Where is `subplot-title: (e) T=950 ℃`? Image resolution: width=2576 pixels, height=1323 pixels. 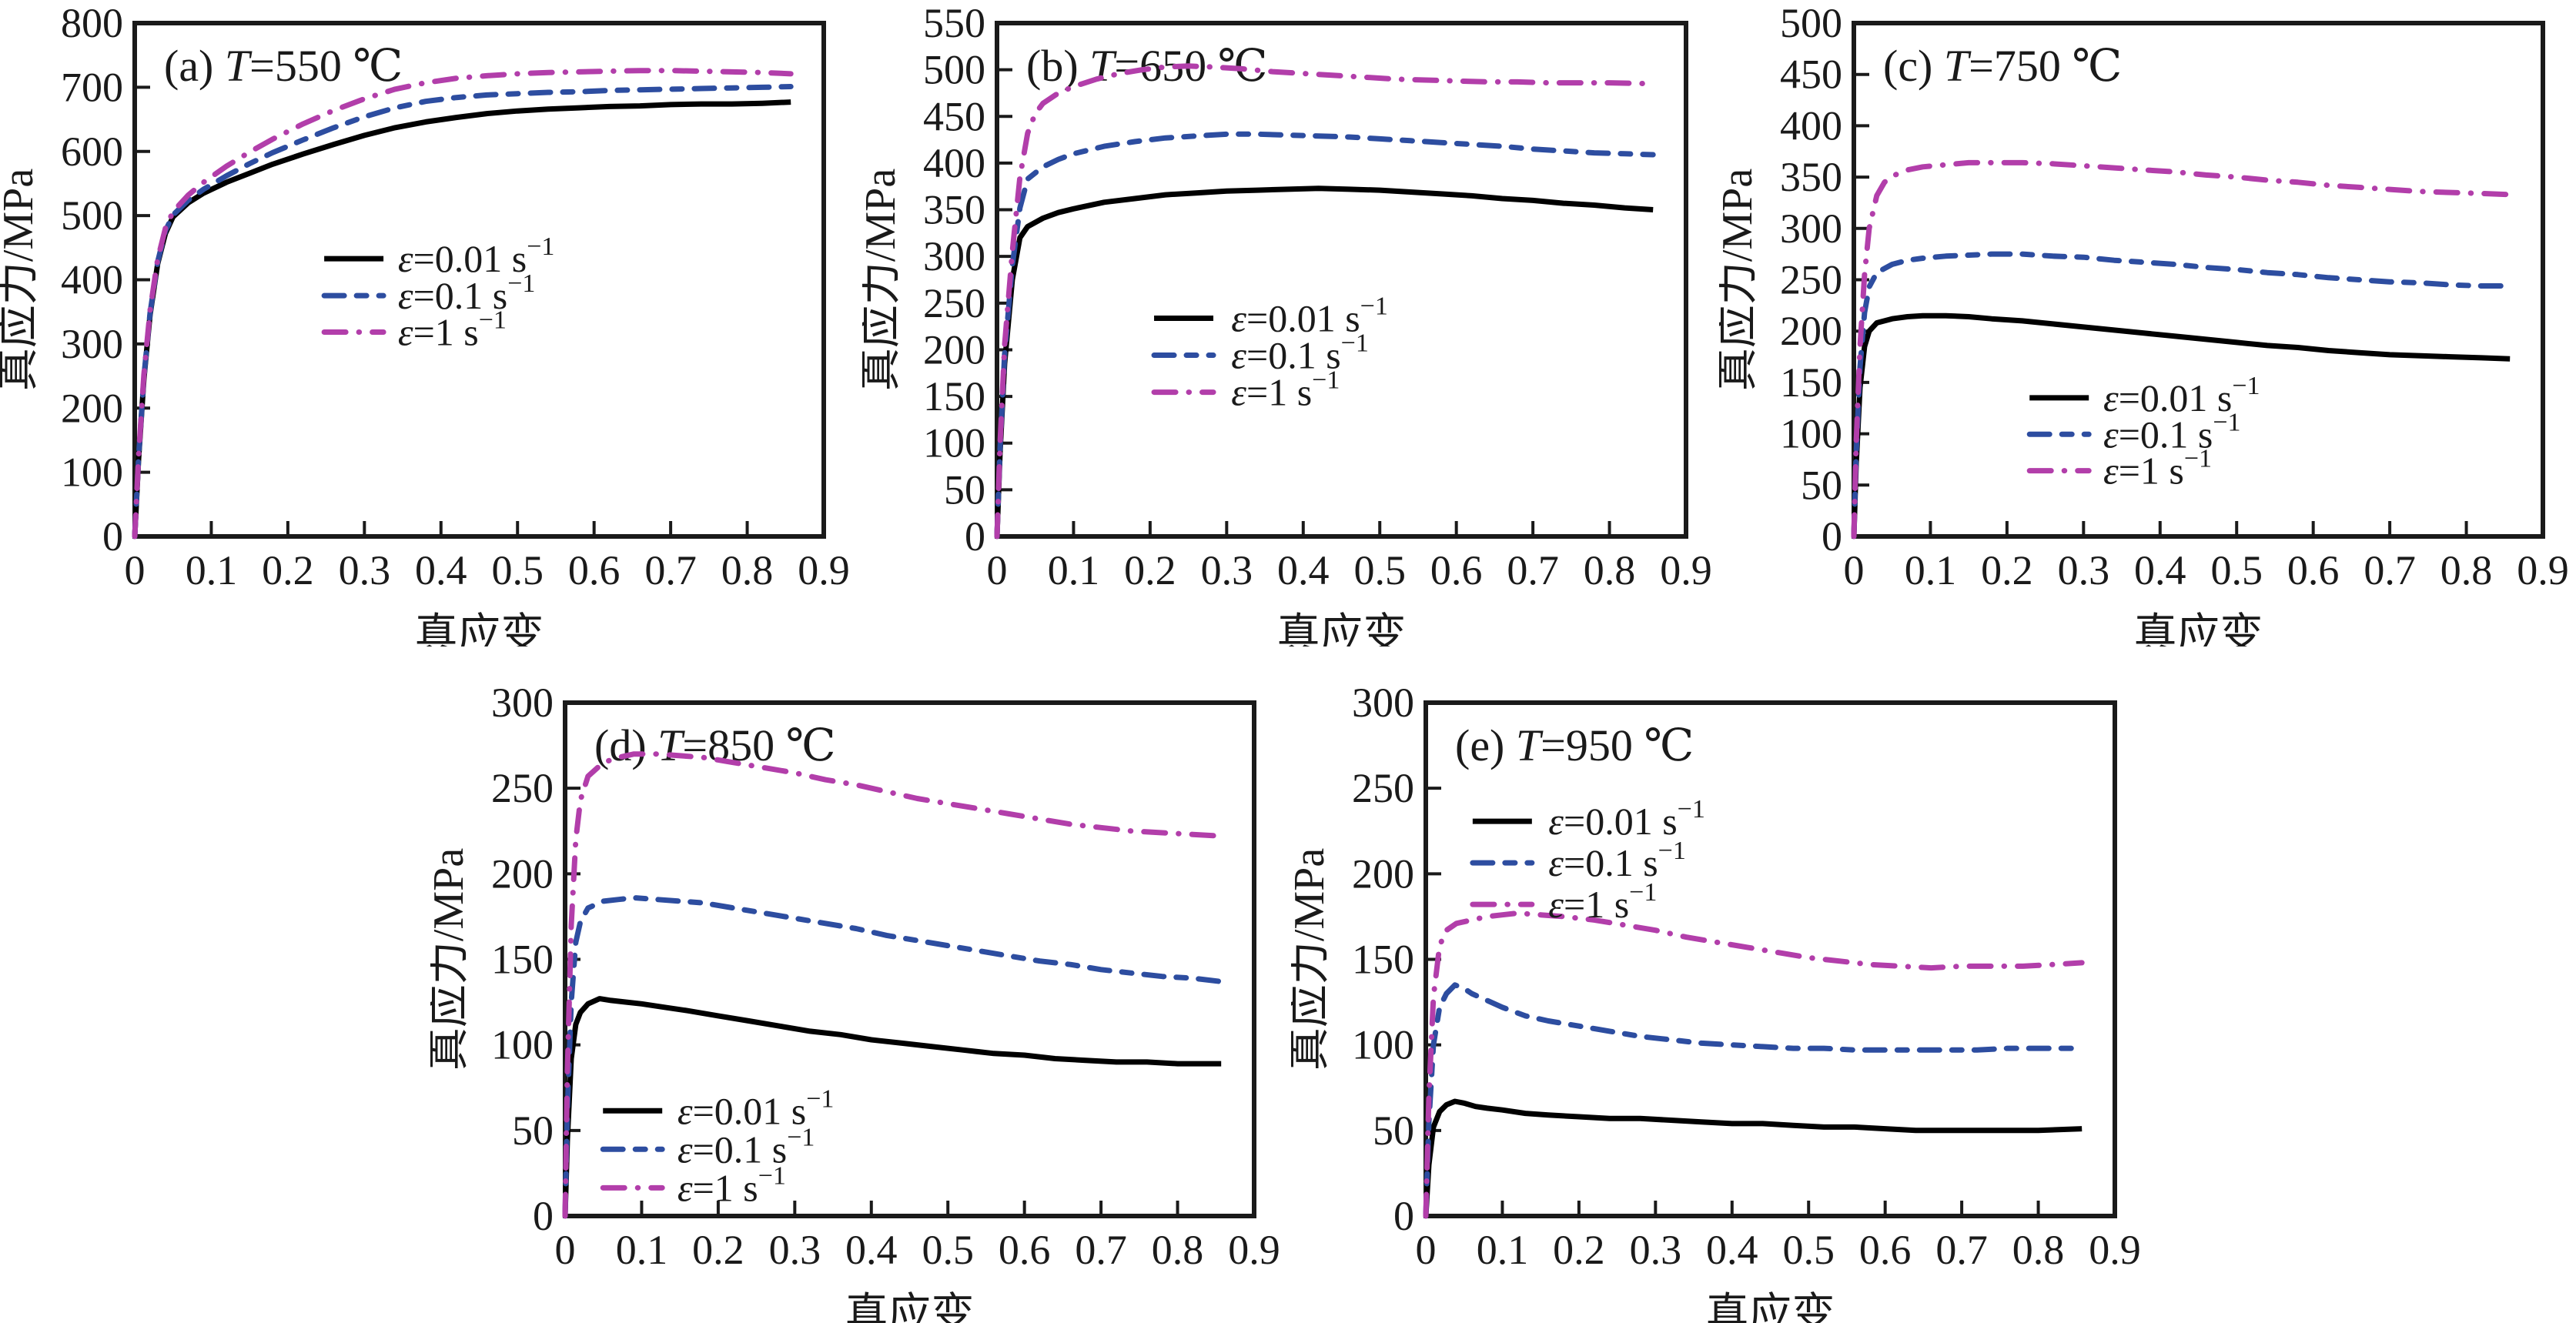
subplot-title: (e) T=950 ℃ is located at coordinates (1575, 745).